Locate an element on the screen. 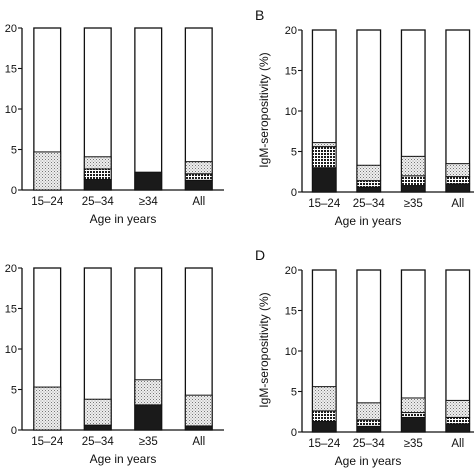 This screenshot has height=474, width=474. panel-letter: D is located at coordinates (260, 255).